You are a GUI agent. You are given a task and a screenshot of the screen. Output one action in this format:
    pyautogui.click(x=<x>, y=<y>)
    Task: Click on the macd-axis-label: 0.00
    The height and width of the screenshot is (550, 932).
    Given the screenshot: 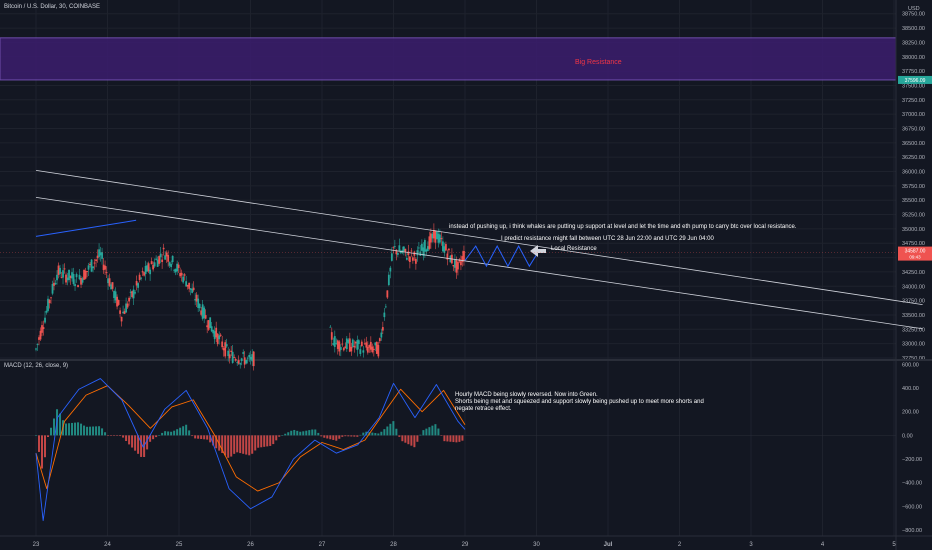 What is the action you would take?
    pyautogui.click(x=907, y=436)
    